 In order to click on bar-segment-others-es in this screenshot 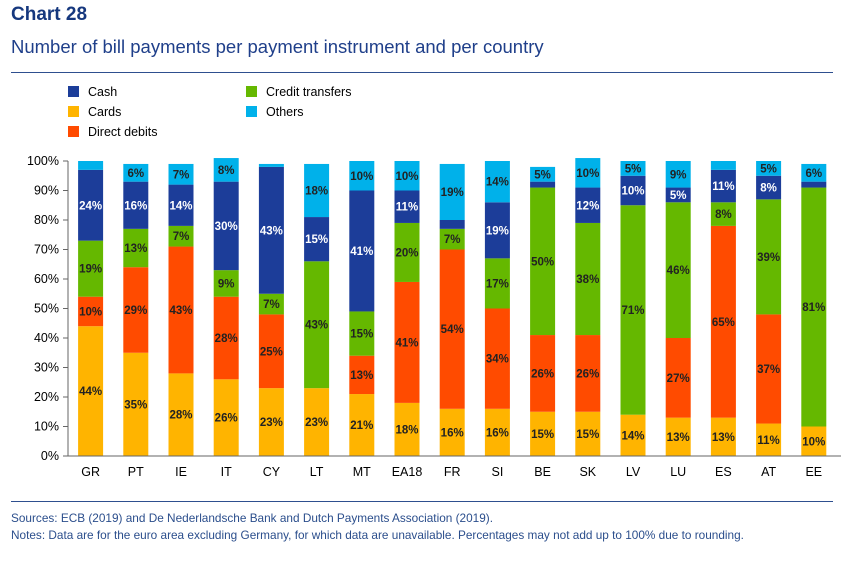, I will do `click(723, 165)`.